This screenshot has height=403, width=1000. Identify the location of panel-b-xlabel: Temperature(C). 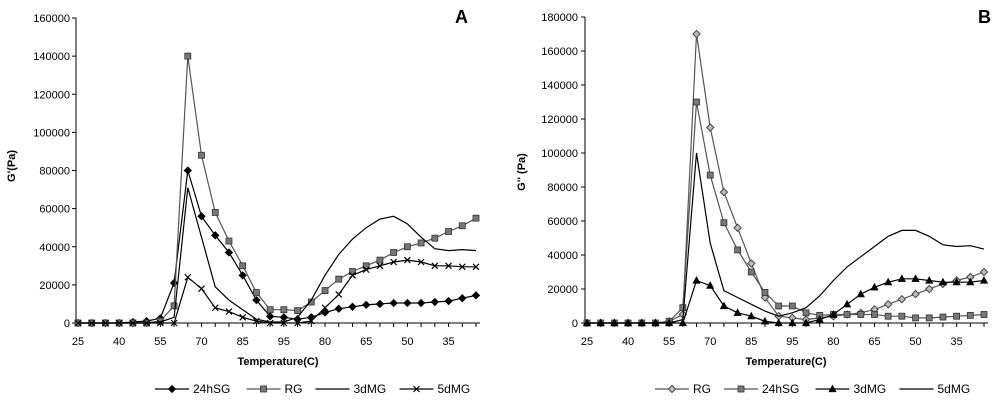
(785, 362).